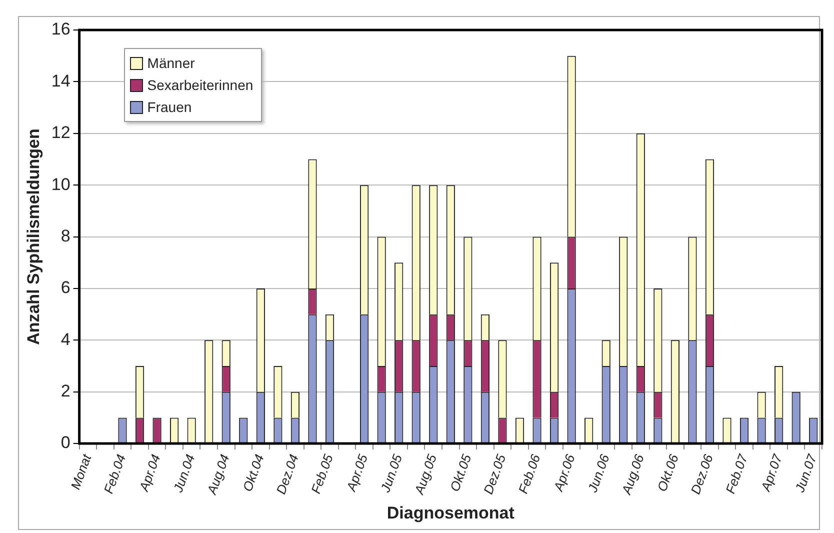 The height and width of the screenshot is (533, 834). What do you see at coordinates (736, 474) in the screenshot?
I see `x-tick-label: Feb.07` at bounding box center [736, 474].